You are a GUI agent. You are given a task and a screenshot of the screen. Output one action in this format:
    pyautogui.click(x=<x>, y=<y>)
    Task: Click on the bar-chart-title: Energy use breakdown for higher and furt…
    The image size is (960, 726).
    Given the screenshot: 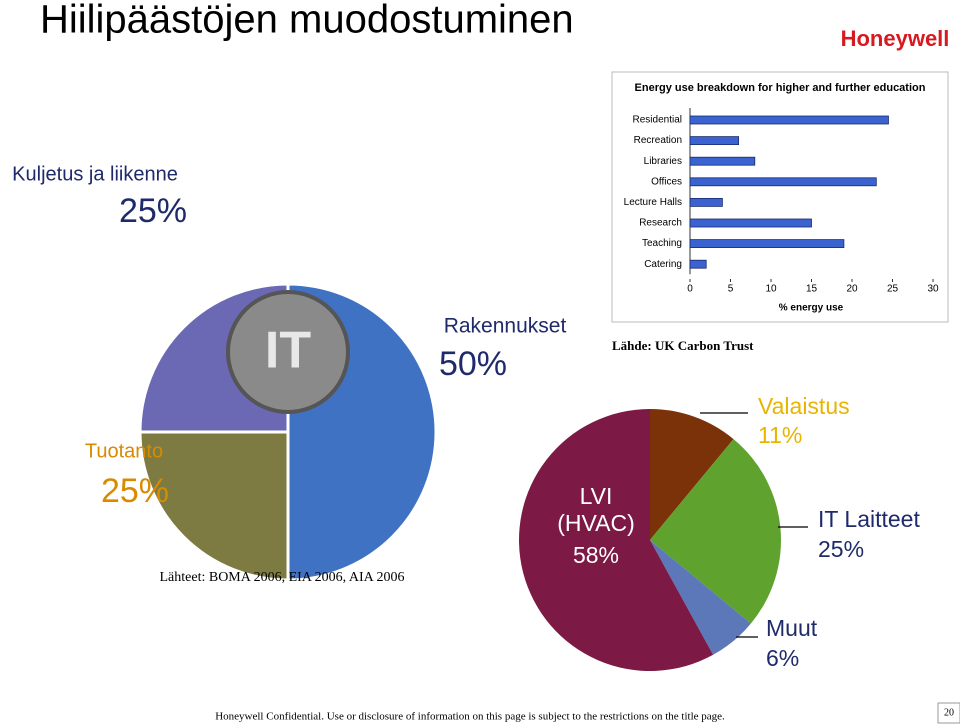 What is the action you would take?
    pyautogui.click(x=780, y=88)
    